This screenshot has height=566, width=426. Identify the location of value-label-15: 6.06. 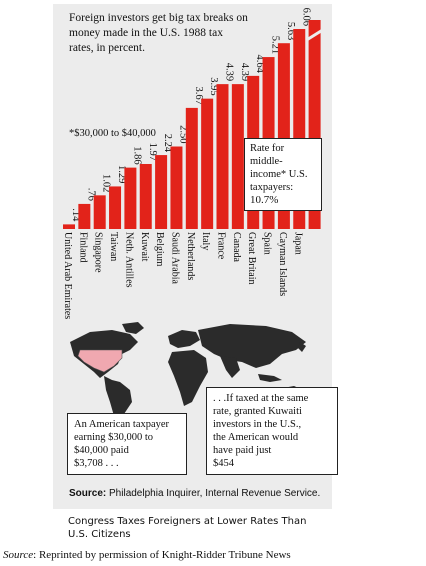
(305, 17).